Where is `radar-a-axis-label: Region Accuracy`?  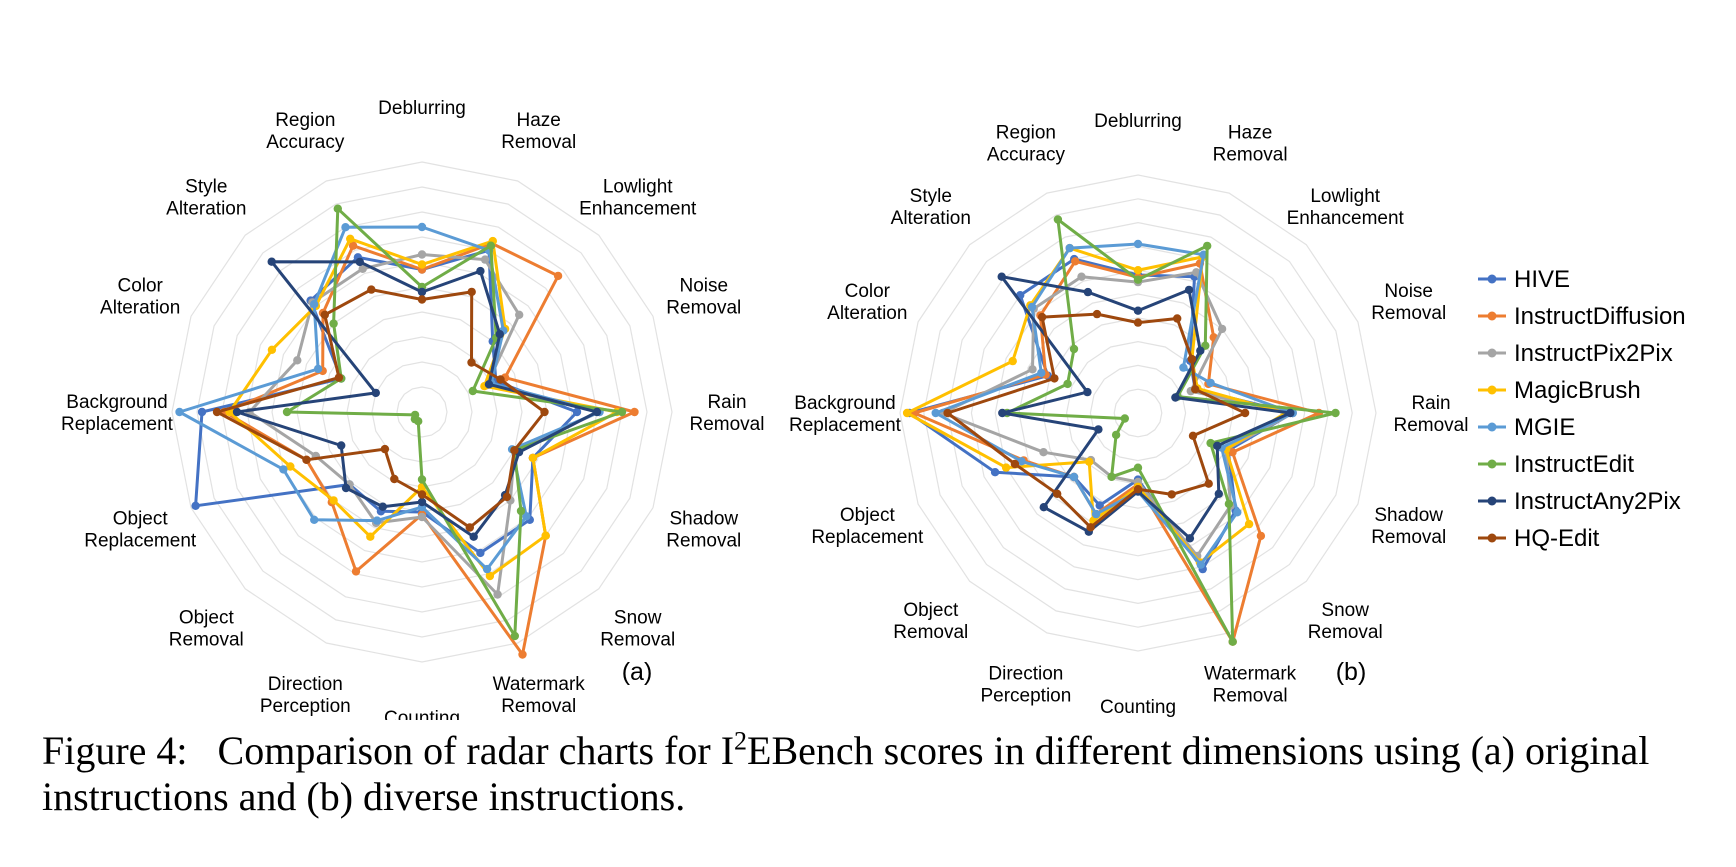
radar-a-axis-label: Region Accuracy is located at coordinates (305, 131).